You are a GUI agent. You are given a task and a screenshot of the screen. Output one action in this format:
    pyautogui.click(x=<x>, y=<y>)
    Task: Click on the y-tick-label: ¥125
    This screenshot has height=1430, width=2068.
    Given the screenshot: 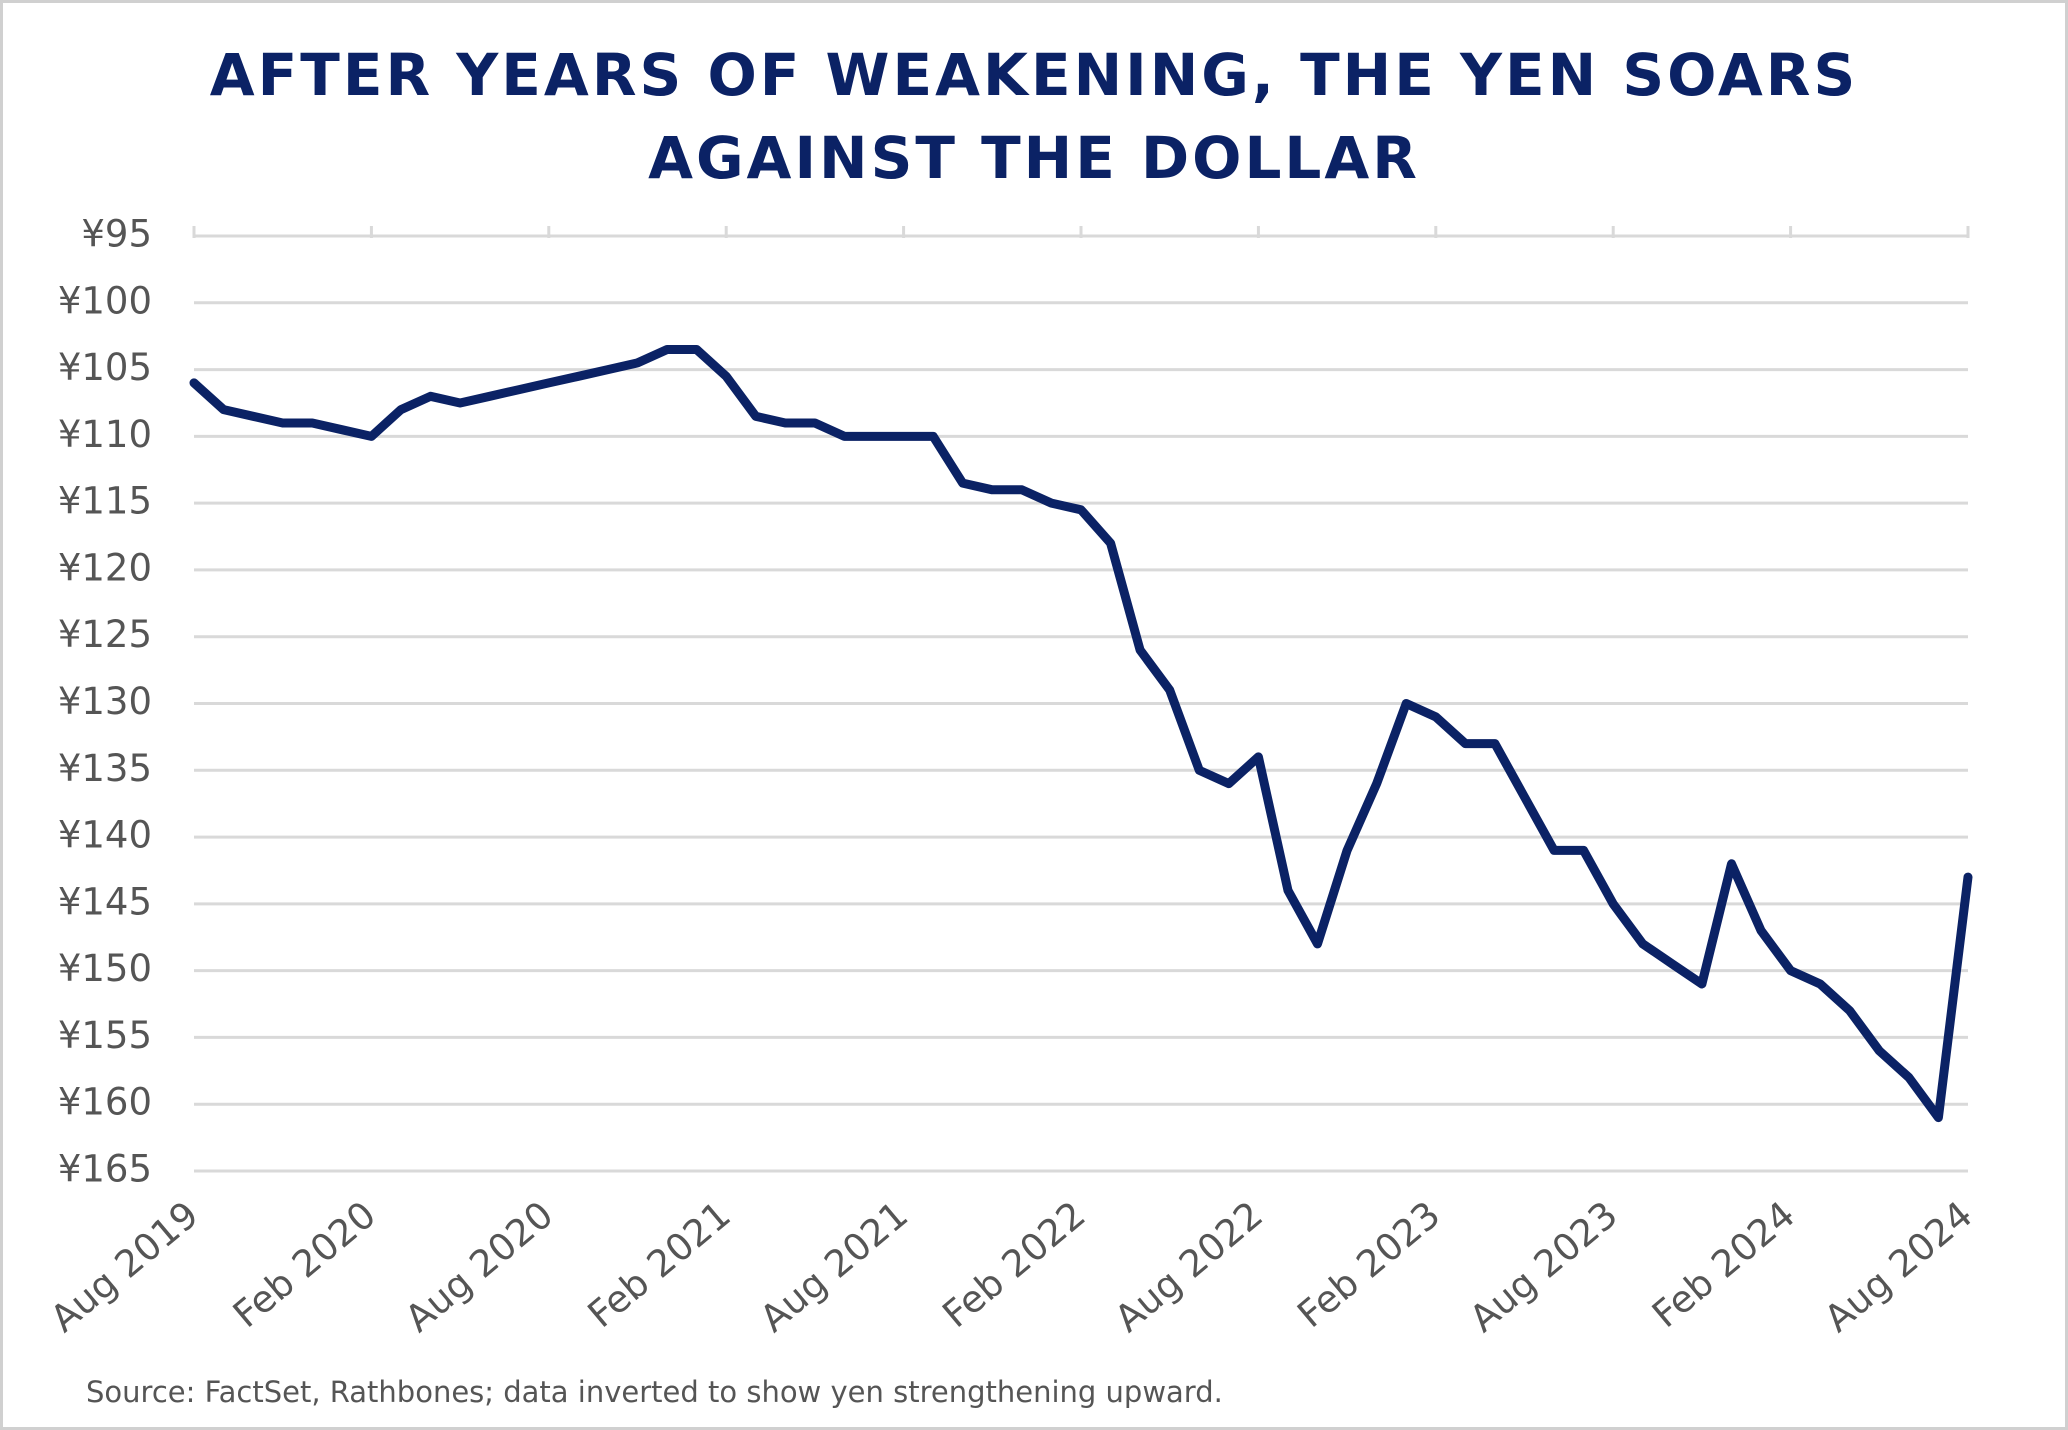 What is the action you would take?
    pyautogui.click(x=105, y=634)
    